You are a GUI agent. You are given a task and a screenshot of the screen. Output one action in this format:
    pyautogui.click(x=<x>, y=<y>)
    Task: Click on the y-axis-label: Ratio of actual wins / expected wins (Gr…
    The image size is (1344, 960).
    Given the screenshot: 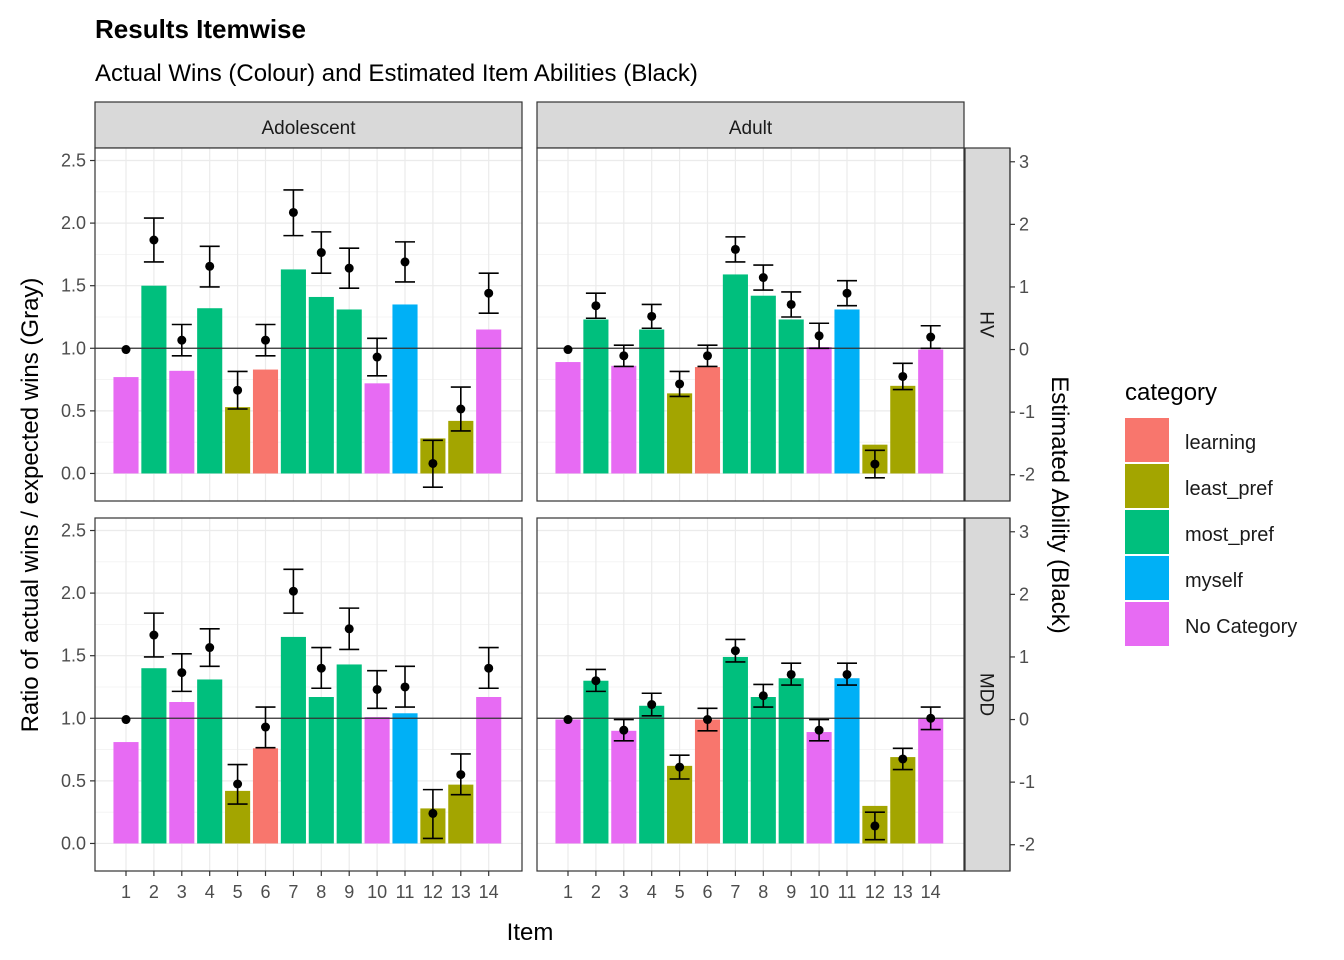 What is the action you would take?
    pyautogui.click(x=30, y=505)
    